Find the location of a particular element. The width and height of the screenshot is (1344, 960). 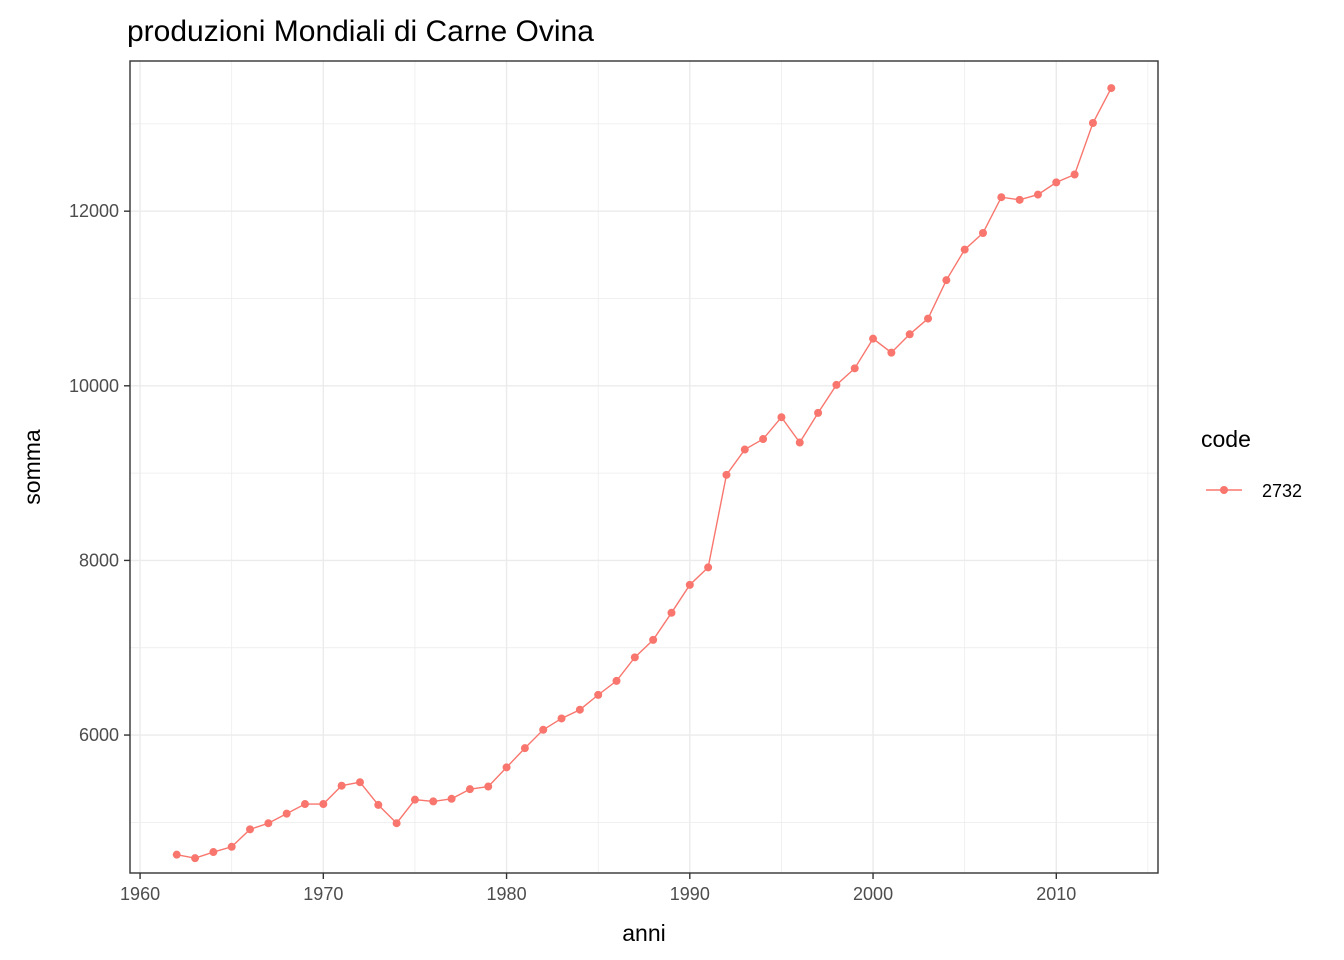

y-tick-label: 12000 is located at coordinates (94, 211).